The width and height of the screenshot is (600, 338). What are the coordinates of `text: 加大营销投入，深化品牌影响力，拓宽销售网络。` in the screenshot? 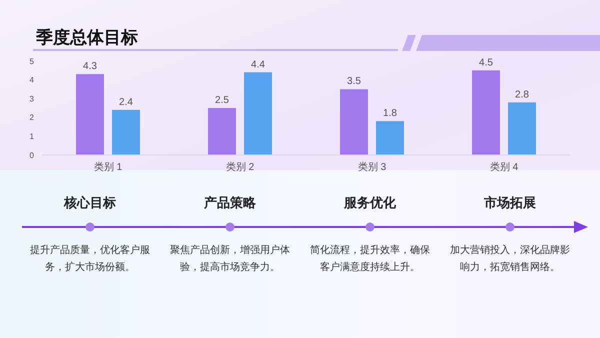 It's located at (510, 259).